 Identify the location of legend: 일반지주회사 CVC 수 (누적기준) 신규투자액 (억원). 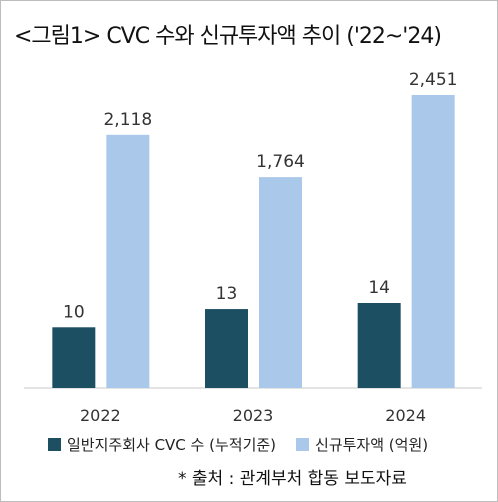
(238, 444).